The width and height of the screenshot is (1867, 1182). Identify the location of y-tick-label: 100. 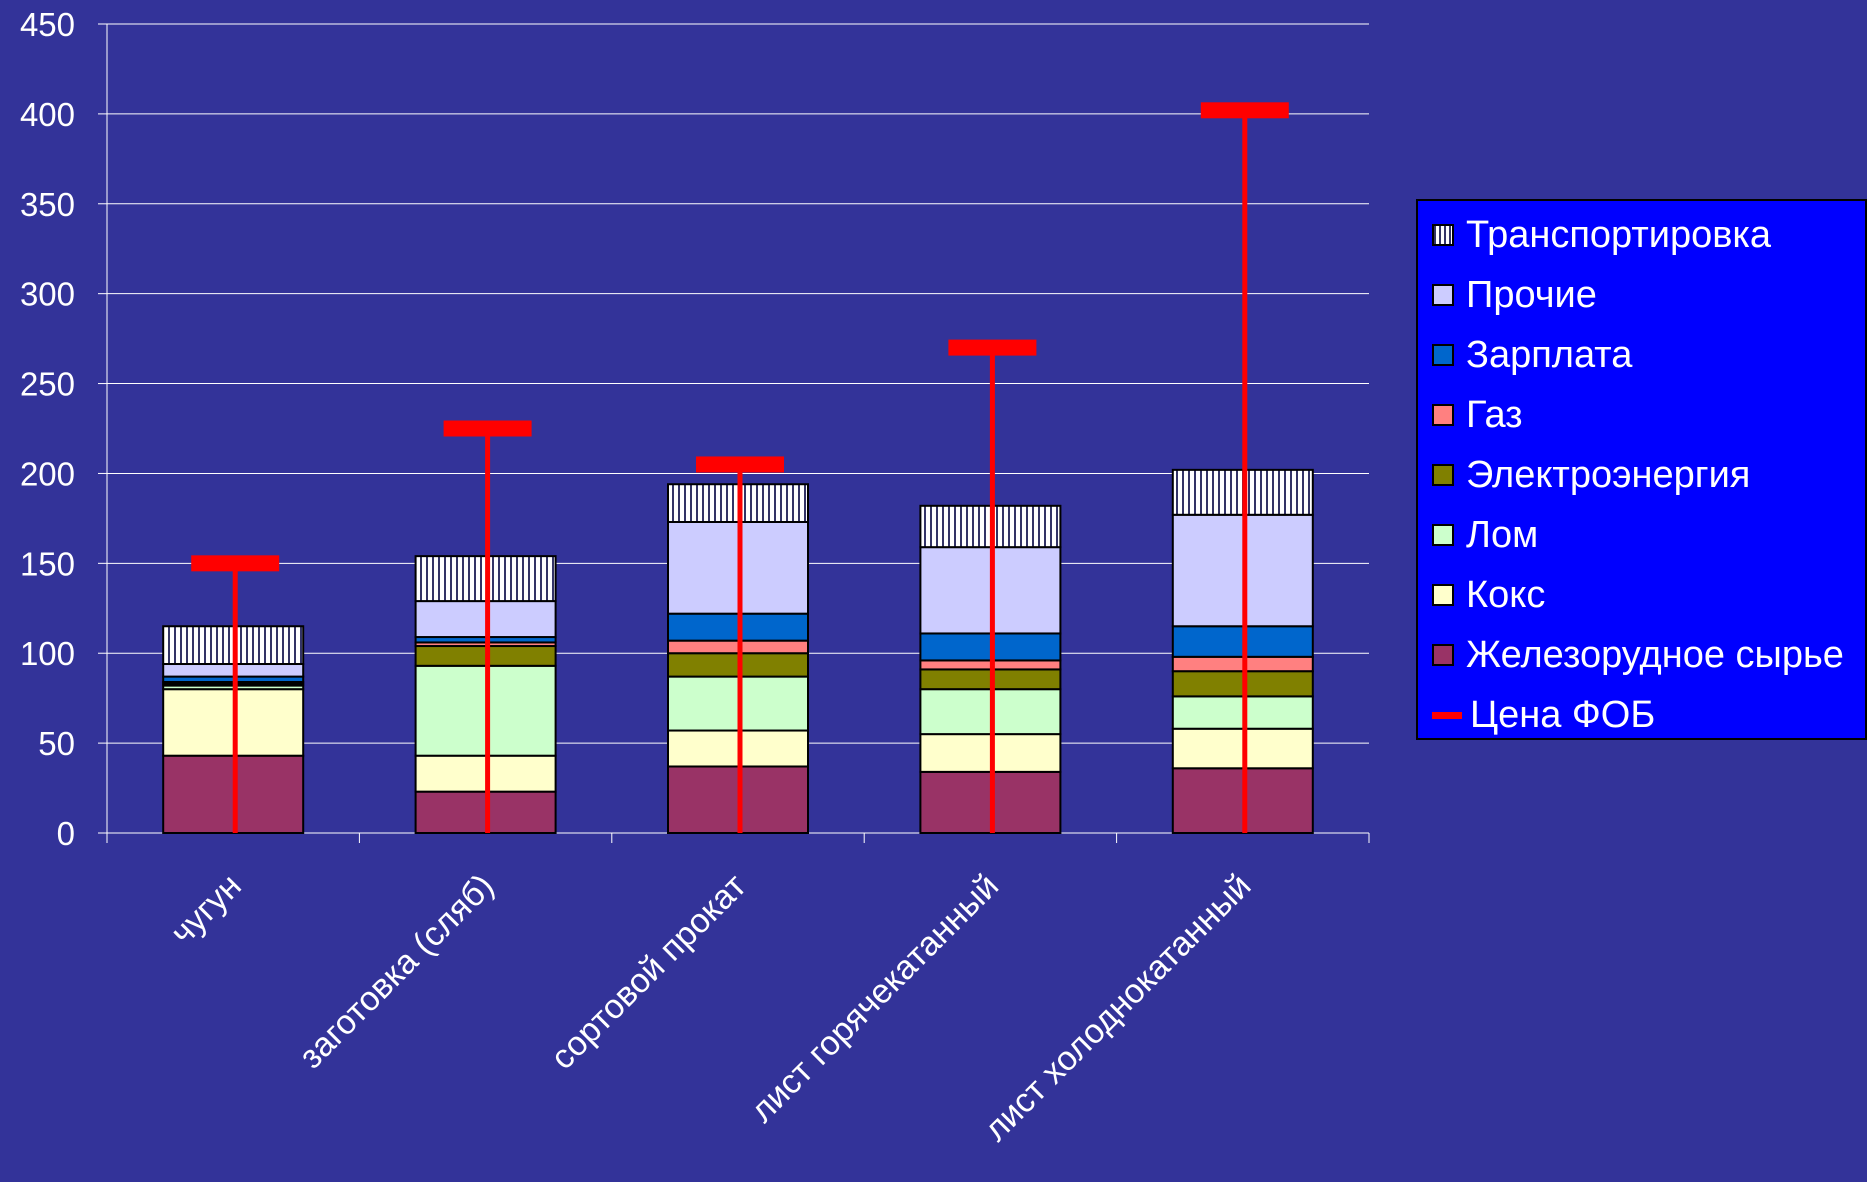
(47, 653).